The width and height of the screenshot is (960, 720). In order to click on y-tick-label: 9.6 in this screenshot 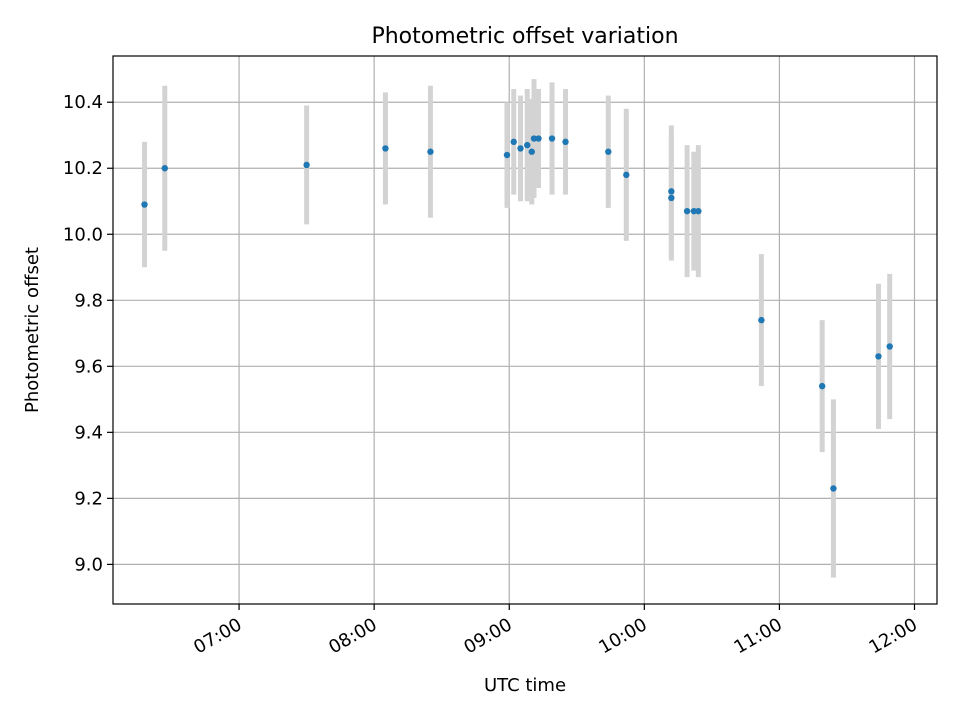, I will do `click(88, 366)`.